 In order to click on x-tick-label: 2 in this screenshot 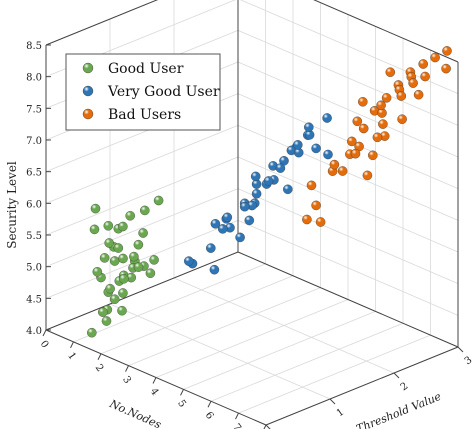, I will do `click(99, 369)`.